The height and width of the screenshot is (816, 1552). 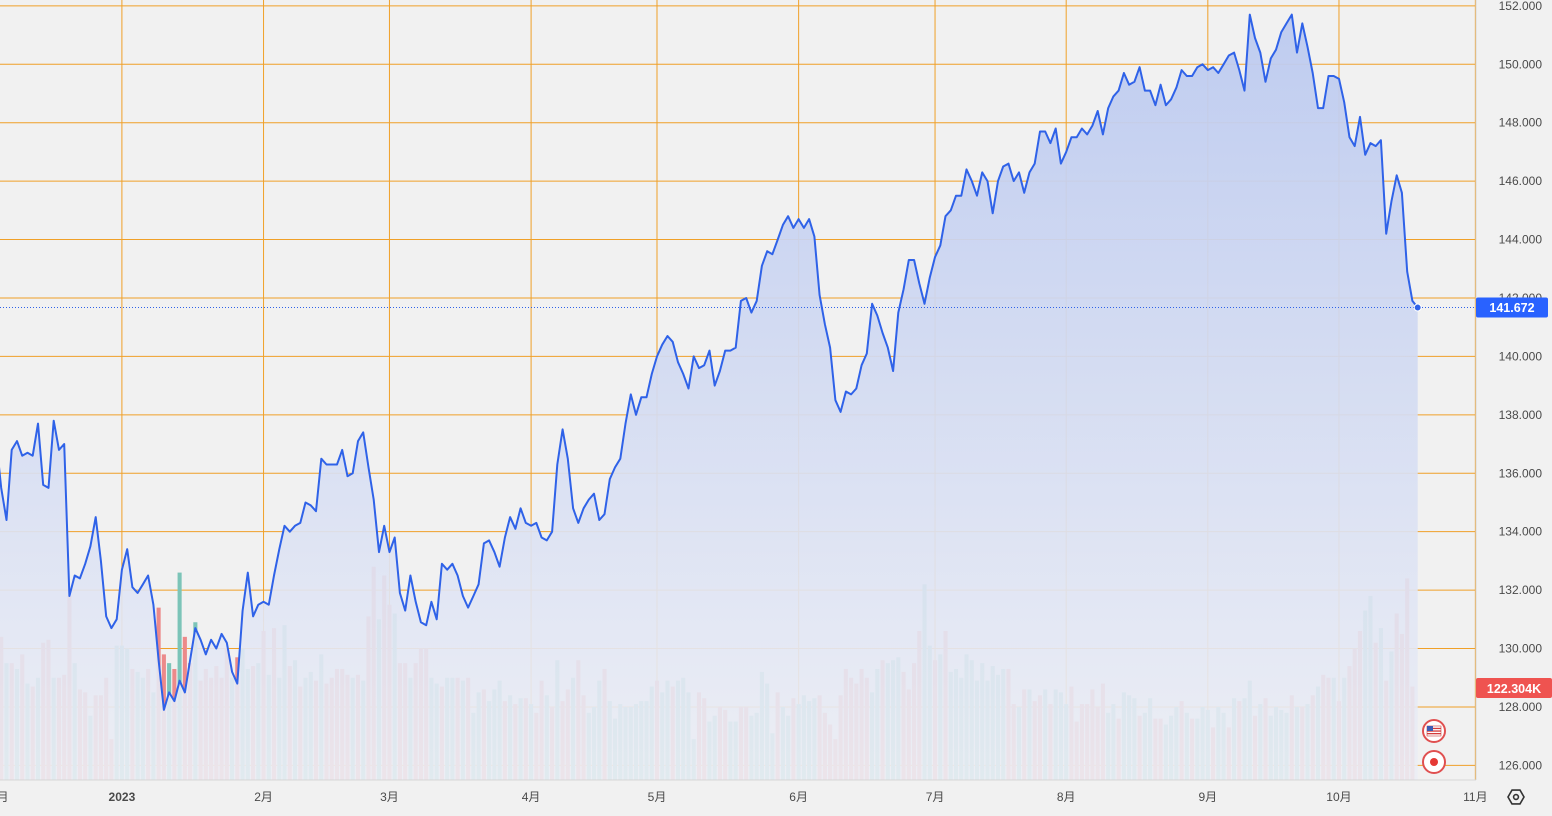 What do you see at coordinates (1516, 797) in the screenshot?
I see `settings-hexagon-icon` at bounding box center [1516, 797].